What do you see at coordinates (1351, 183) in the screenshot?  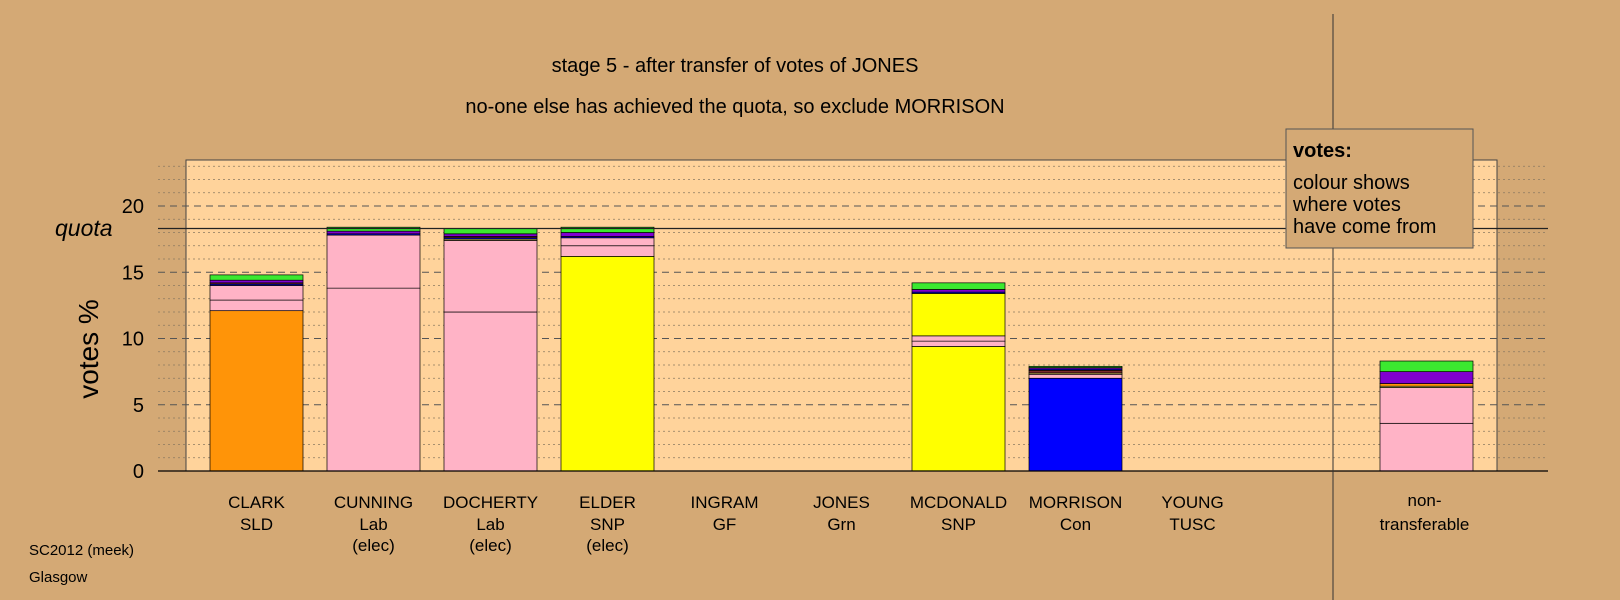 I see `legend-line-1: colour shows` at bounding box center [1351, 183].